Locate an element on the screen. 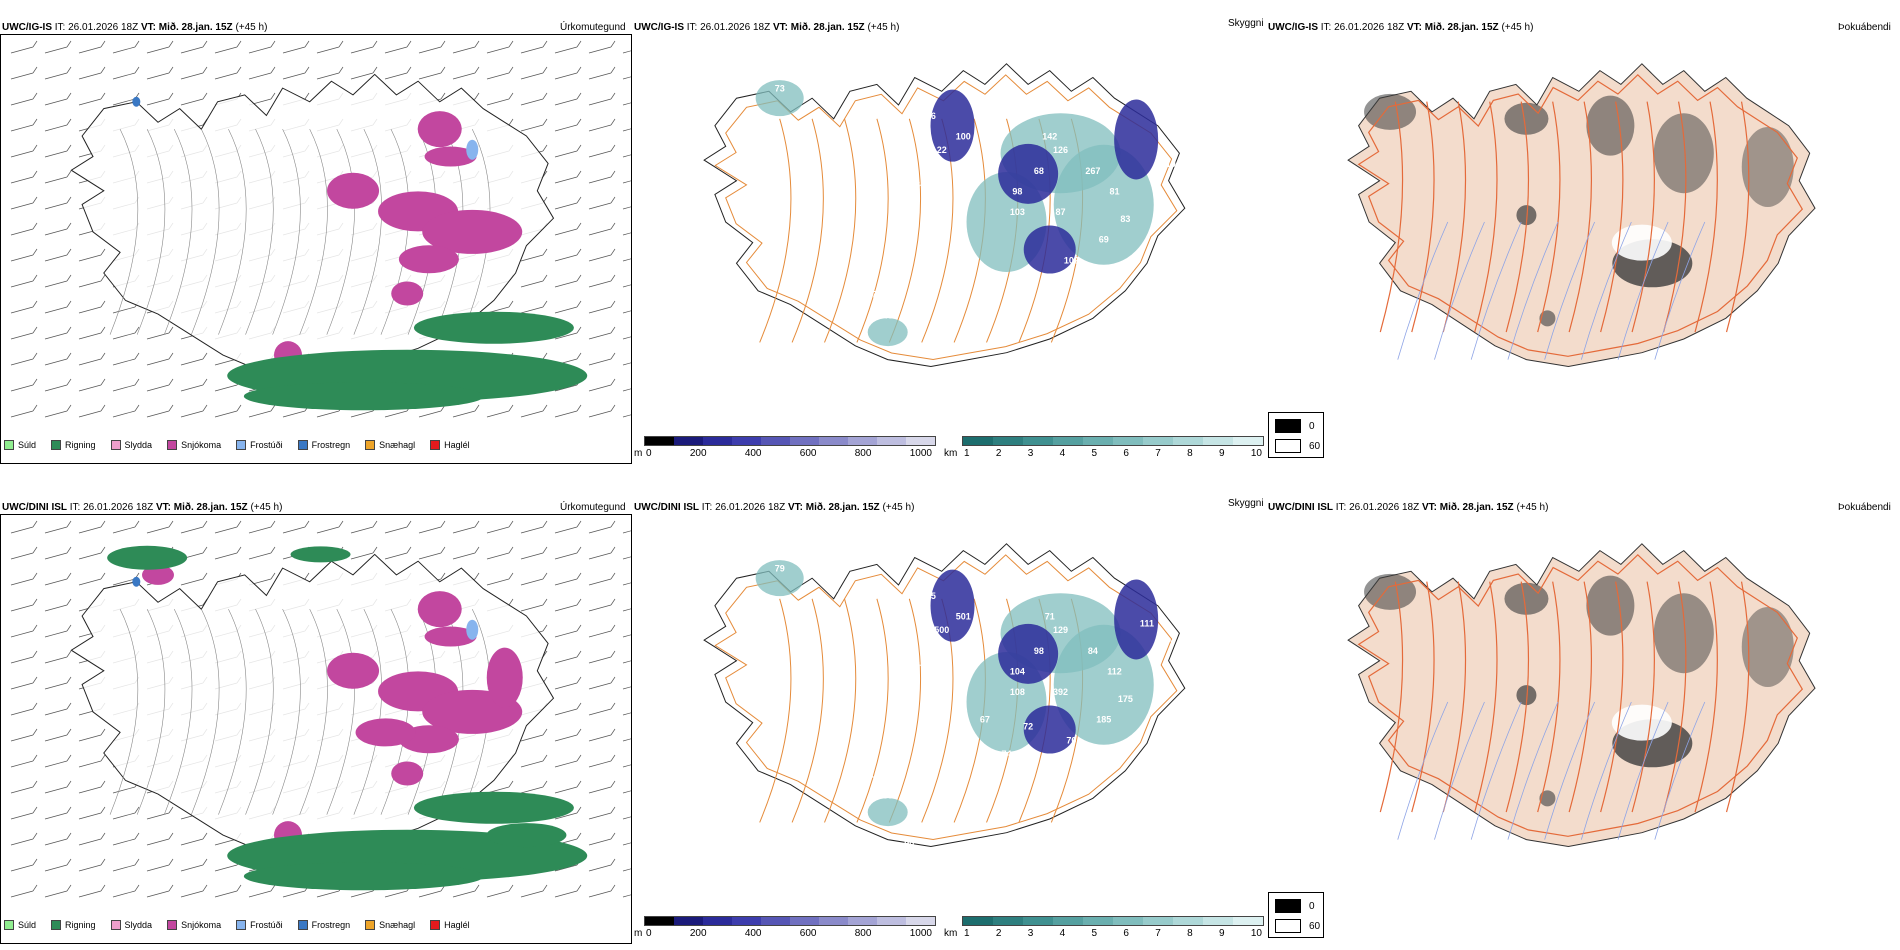 The width and height of the screenshot is (1900, 950). legend-label: Slydda is located at coordinates (138, 925).